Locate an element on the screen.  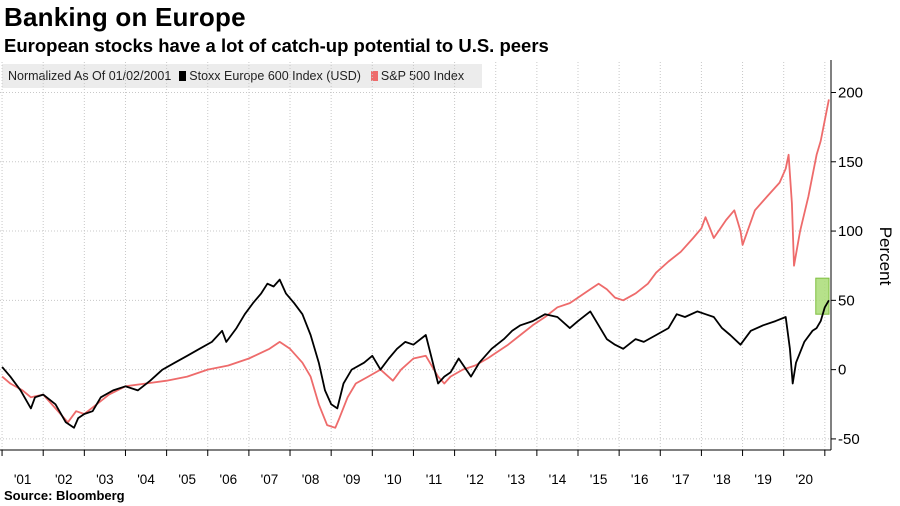
highlight-box is located at coordinates (822, 296).